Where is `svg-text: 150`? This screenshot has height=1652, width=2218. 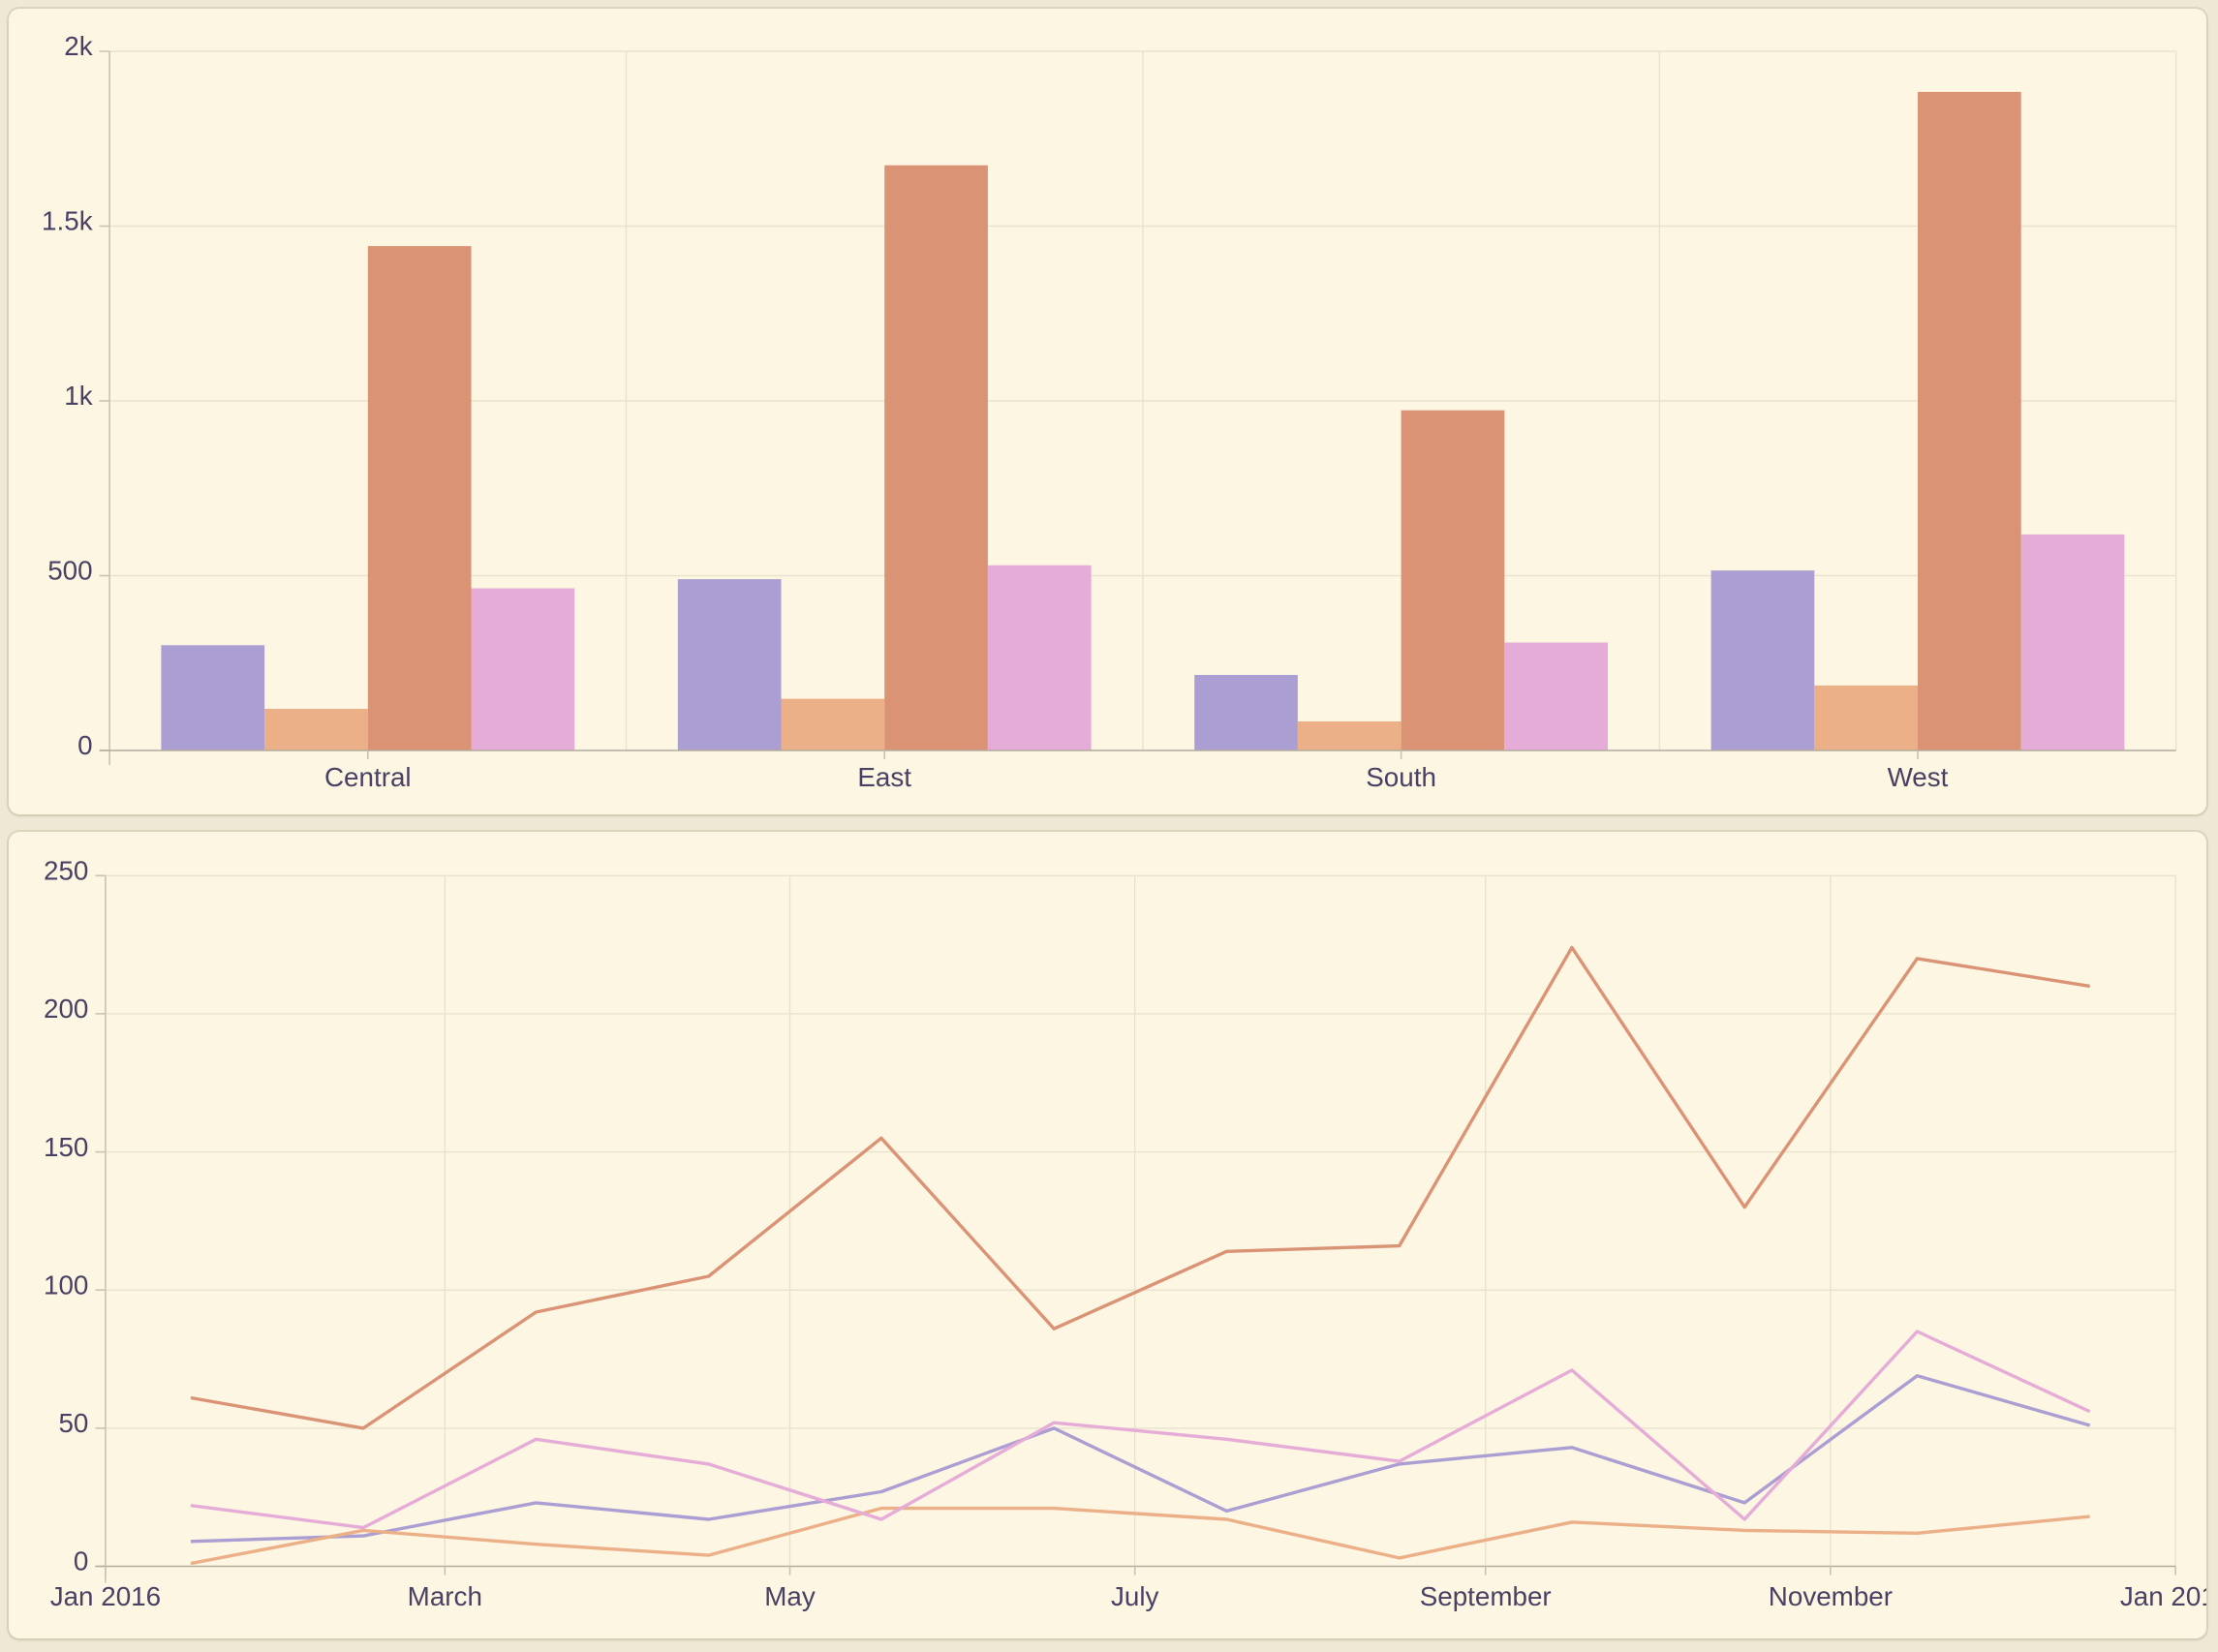 svg-text: 150 is located at coordinates (66, 1147).